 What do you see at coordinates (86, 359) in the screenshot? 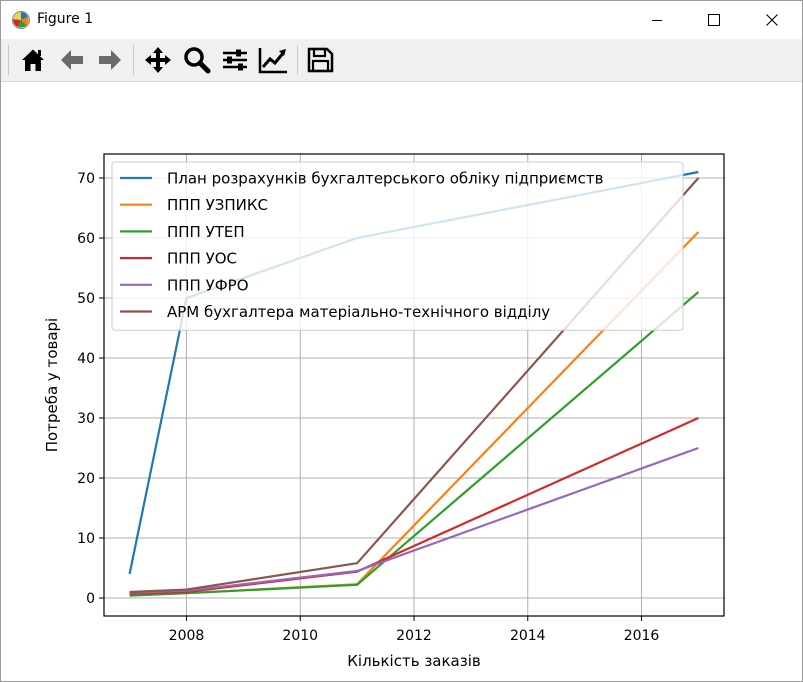
I see `y-tick-label: 40` at bounding box center [86, 359].